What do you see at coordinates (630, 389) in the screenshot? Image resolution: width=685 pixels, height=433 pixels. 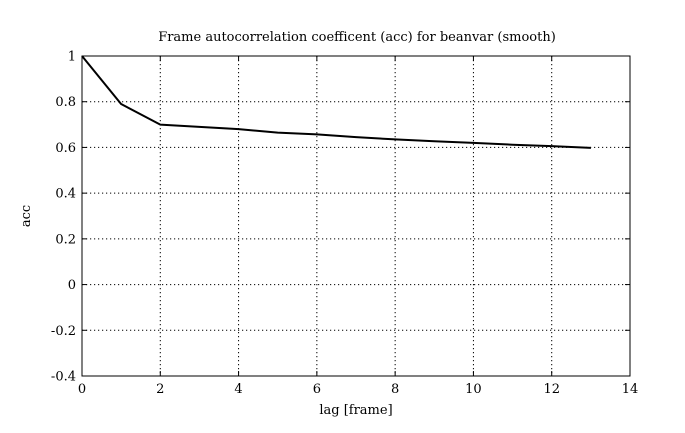 I see `x-tick-label: 14` at bounding box center [630, 389].